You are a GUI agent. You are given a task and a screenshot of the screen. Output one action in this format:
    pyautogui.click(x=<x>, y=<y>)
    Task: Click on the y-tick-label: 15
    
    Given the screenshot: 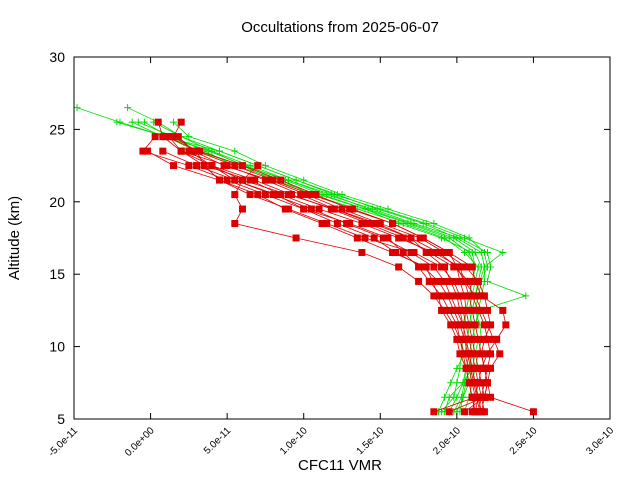 What is the action you would take?
    pyautogui.click(x=57, y=274)
    